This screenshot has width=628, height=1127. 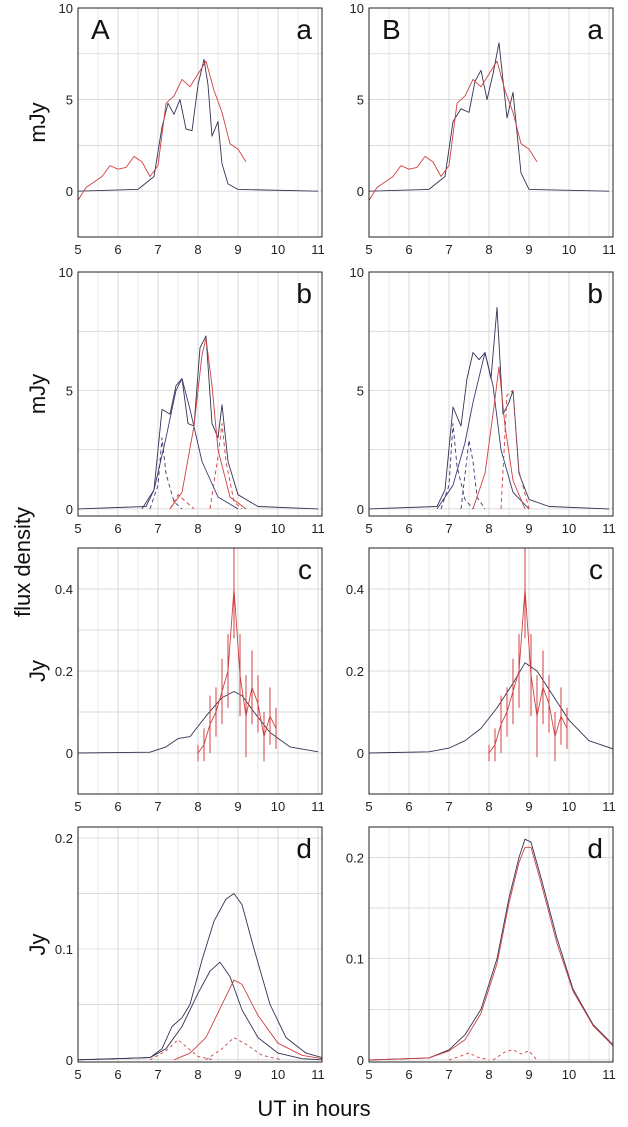 I want to click on global-ylabel: flux density, so click(x=22, y=562).